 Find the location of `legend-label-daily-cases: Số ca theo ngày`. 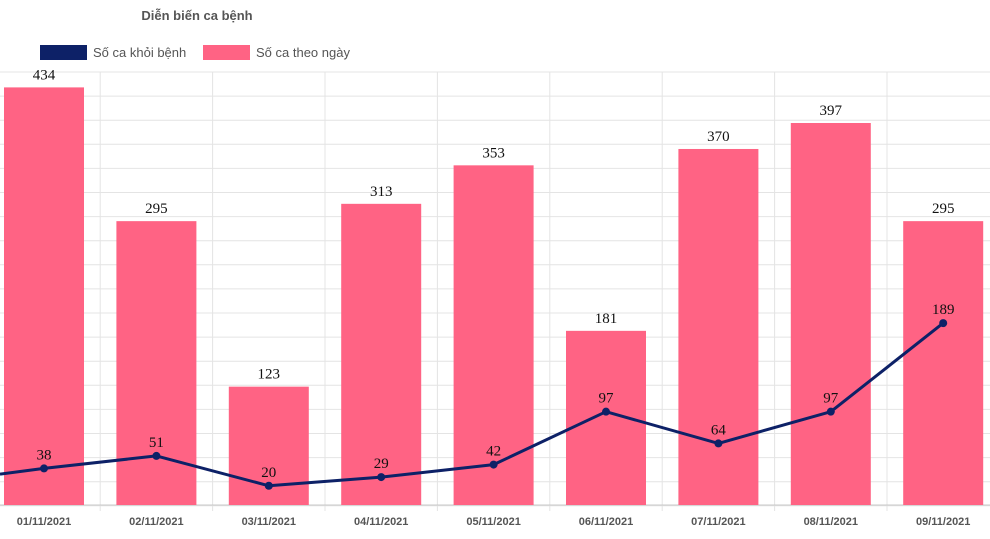

legend-label-daily-cases: Số ca theo ngày is located at coordinates (303, 52).